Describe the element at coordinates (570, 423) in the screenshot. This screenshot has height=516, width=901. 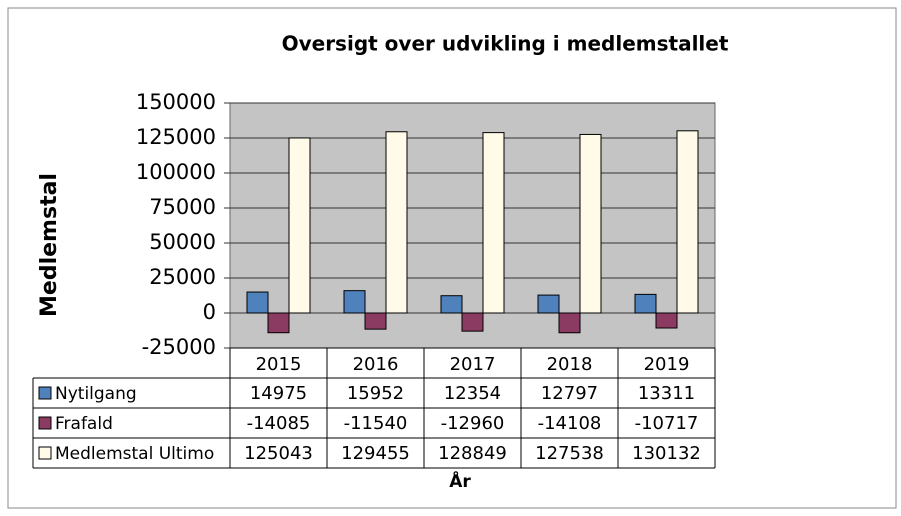
I see `table-value: -14108` at that location.